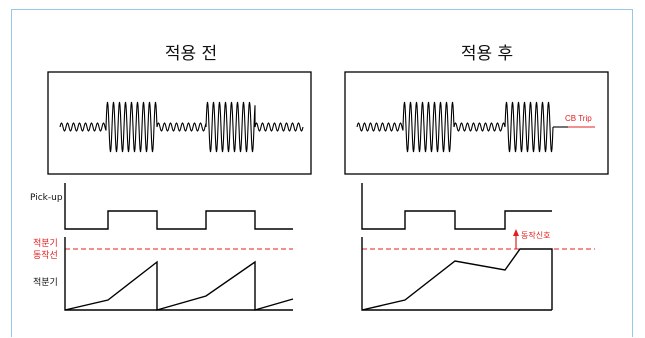  I want to click on pickup-trace-before, so click(178, 206).